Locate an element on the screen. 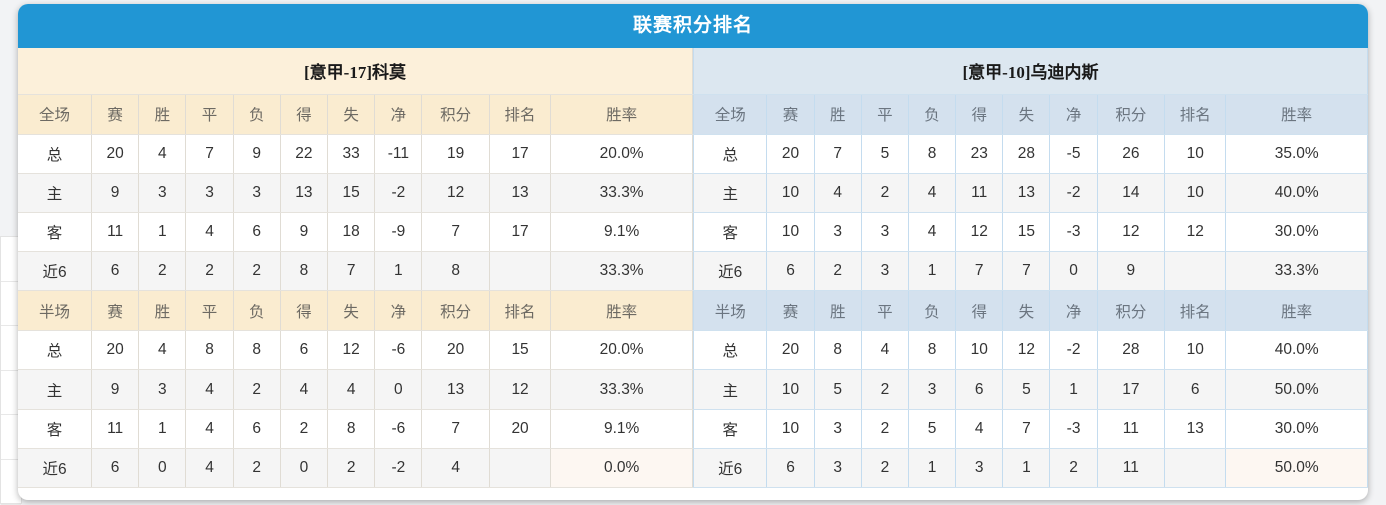  right-halftime-cell-rank: 10 is located at coordinates (1195, 350).